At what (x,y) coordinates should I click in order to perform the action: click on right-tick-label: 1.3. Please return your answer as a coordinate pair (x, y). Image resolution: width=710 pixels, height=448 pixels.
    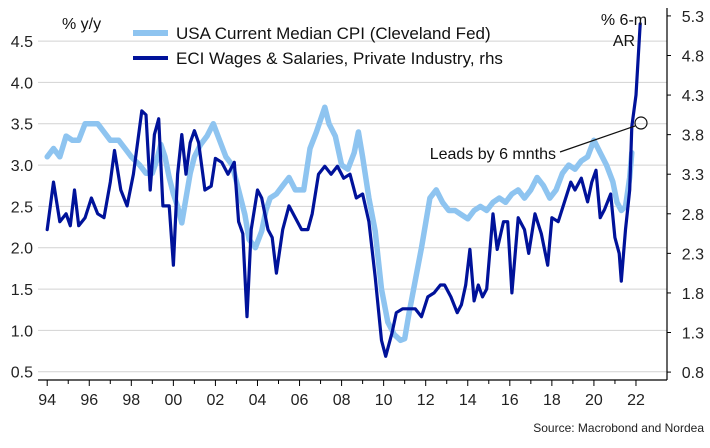
    Looking at the image, I should click on (693, 334).